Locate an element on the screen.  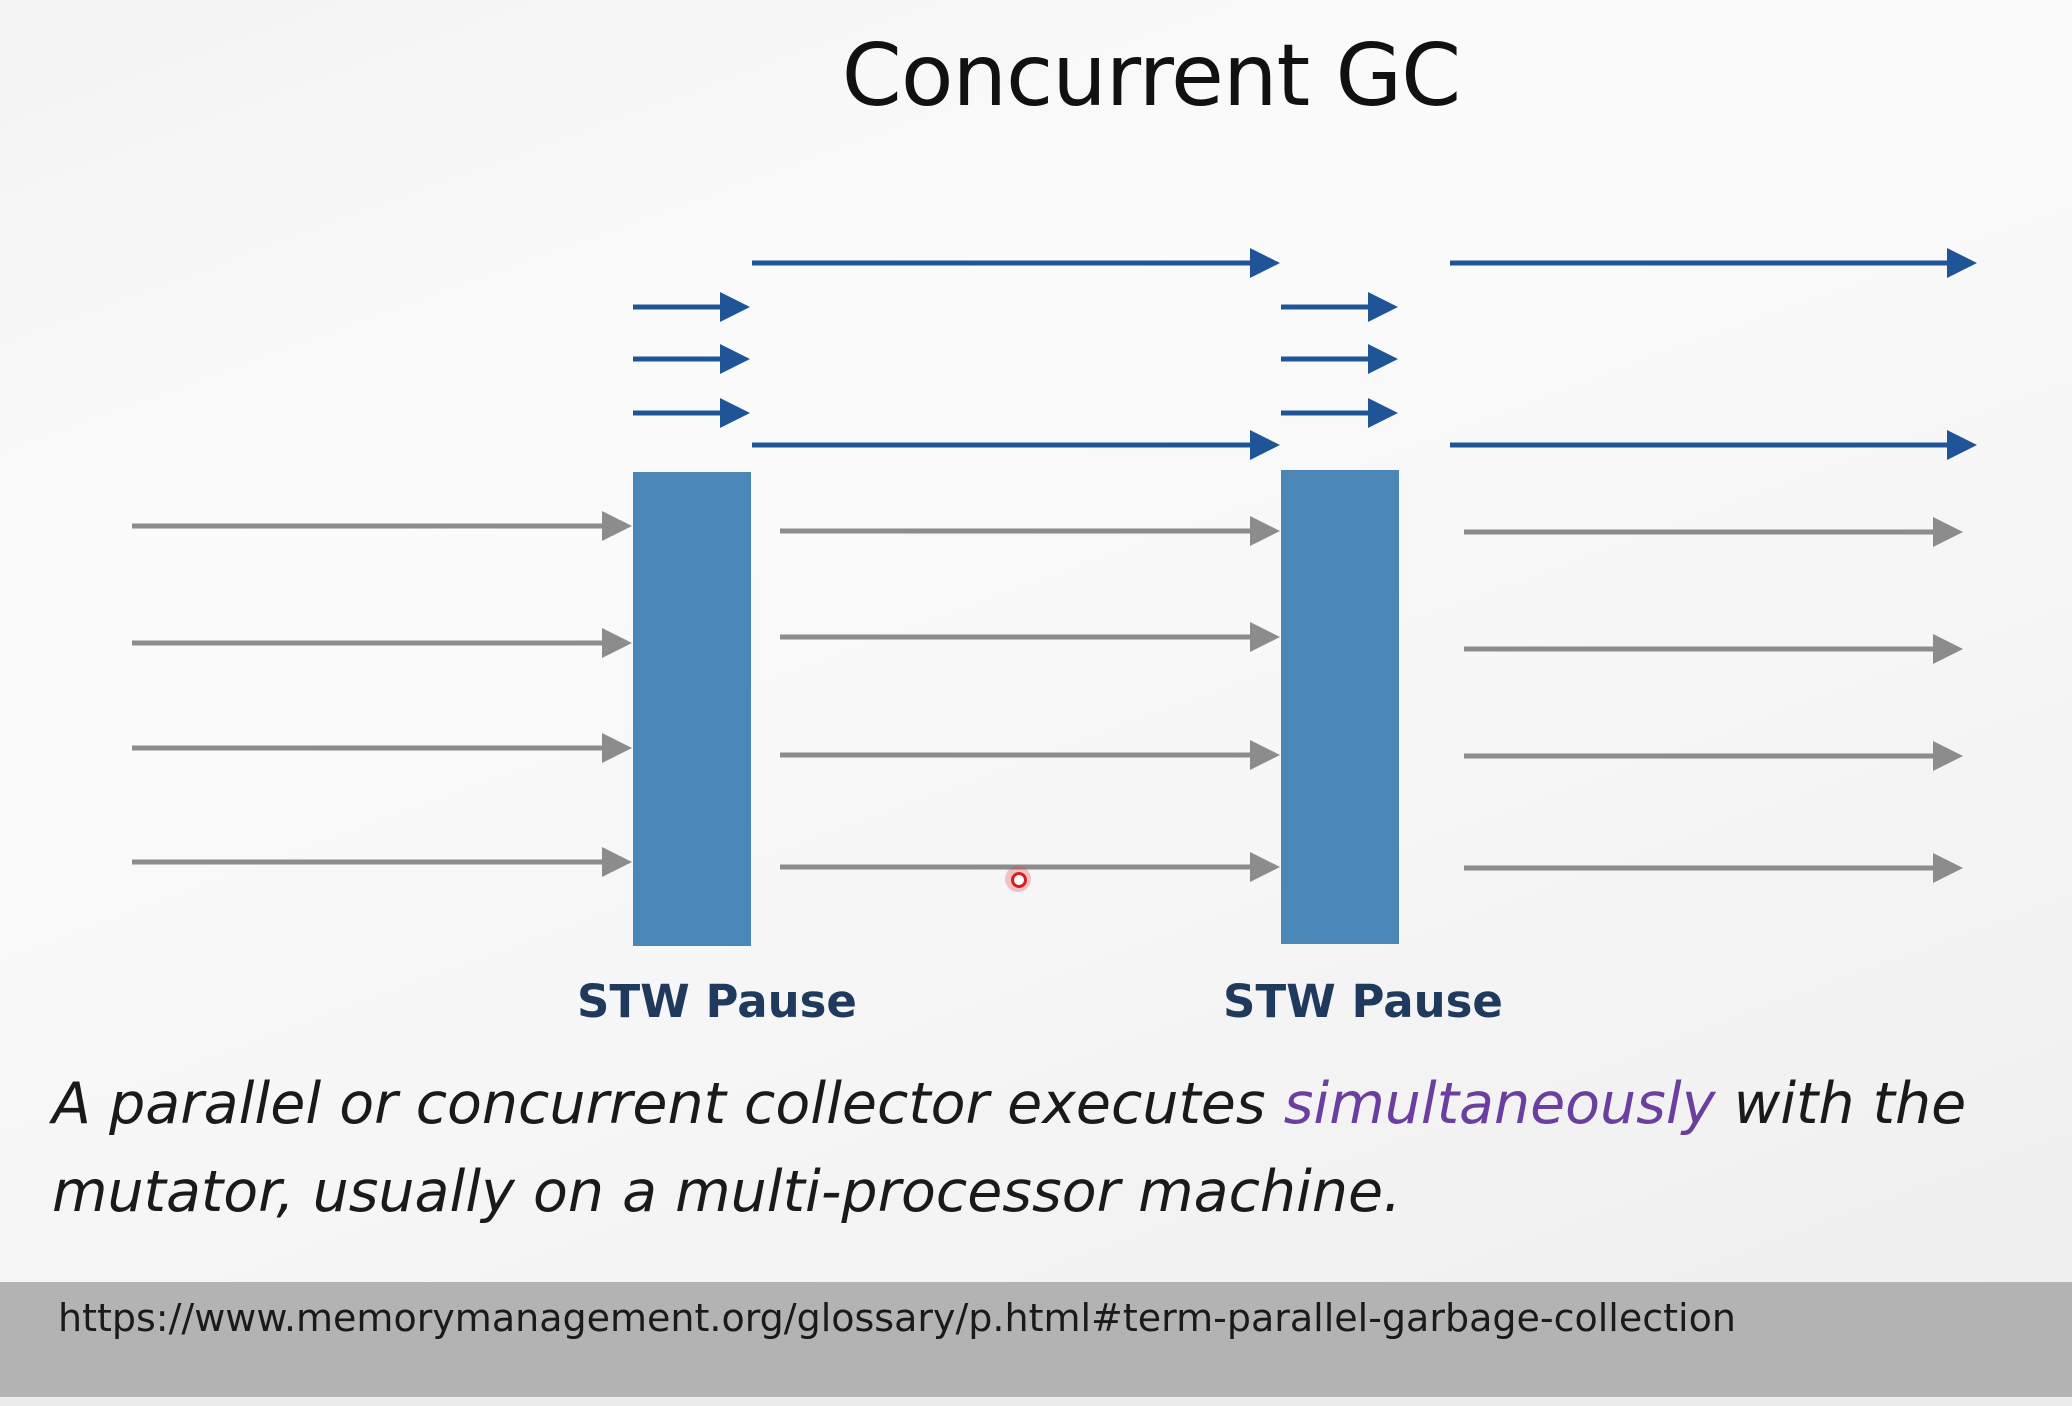
stw-pause-label-2: STW Pause is located at coordinates (1363, 1001).